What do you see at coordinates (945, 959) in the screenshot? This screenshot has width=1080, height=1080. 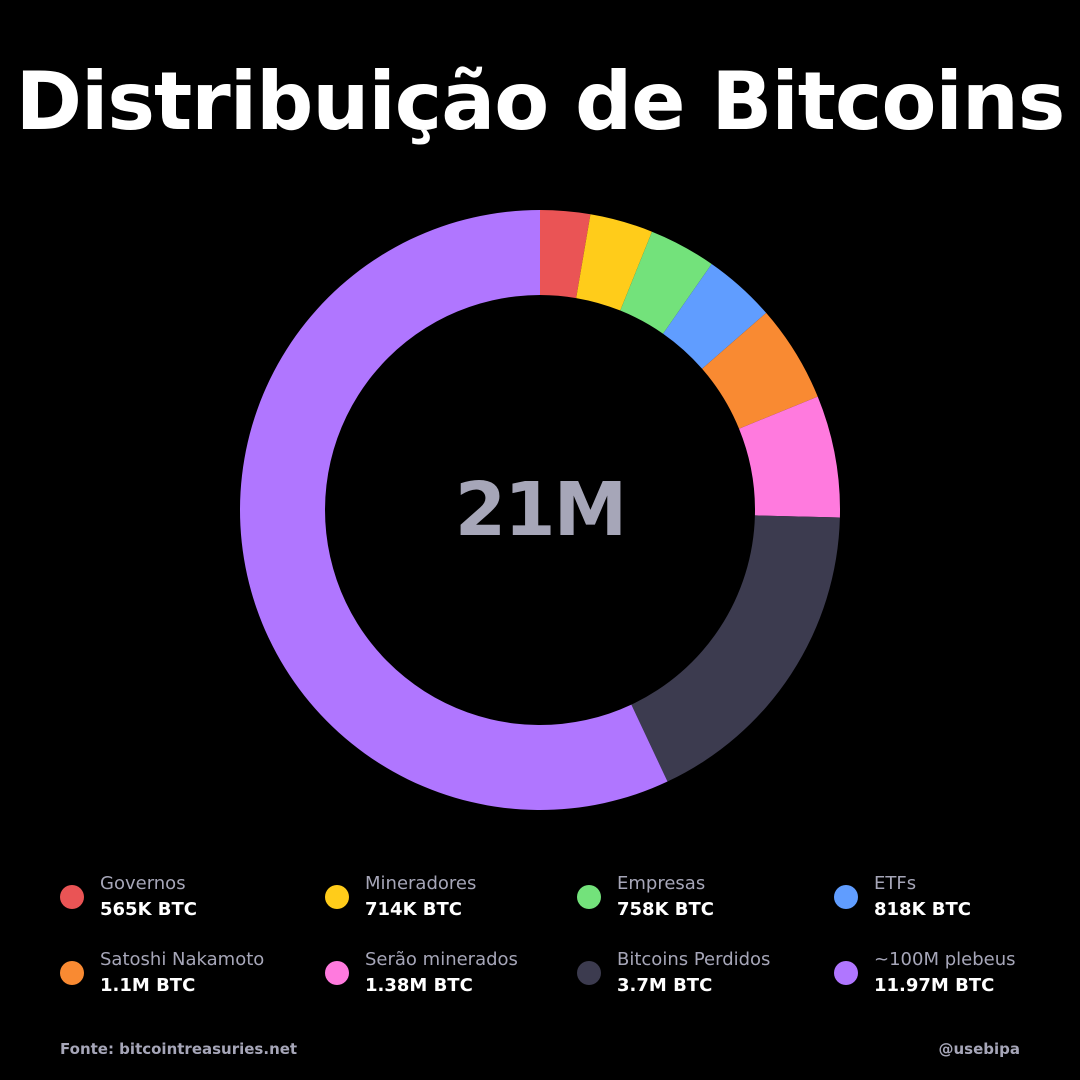 I see `legend-name: ~100M plebeus` at bounding box center [945, 959].